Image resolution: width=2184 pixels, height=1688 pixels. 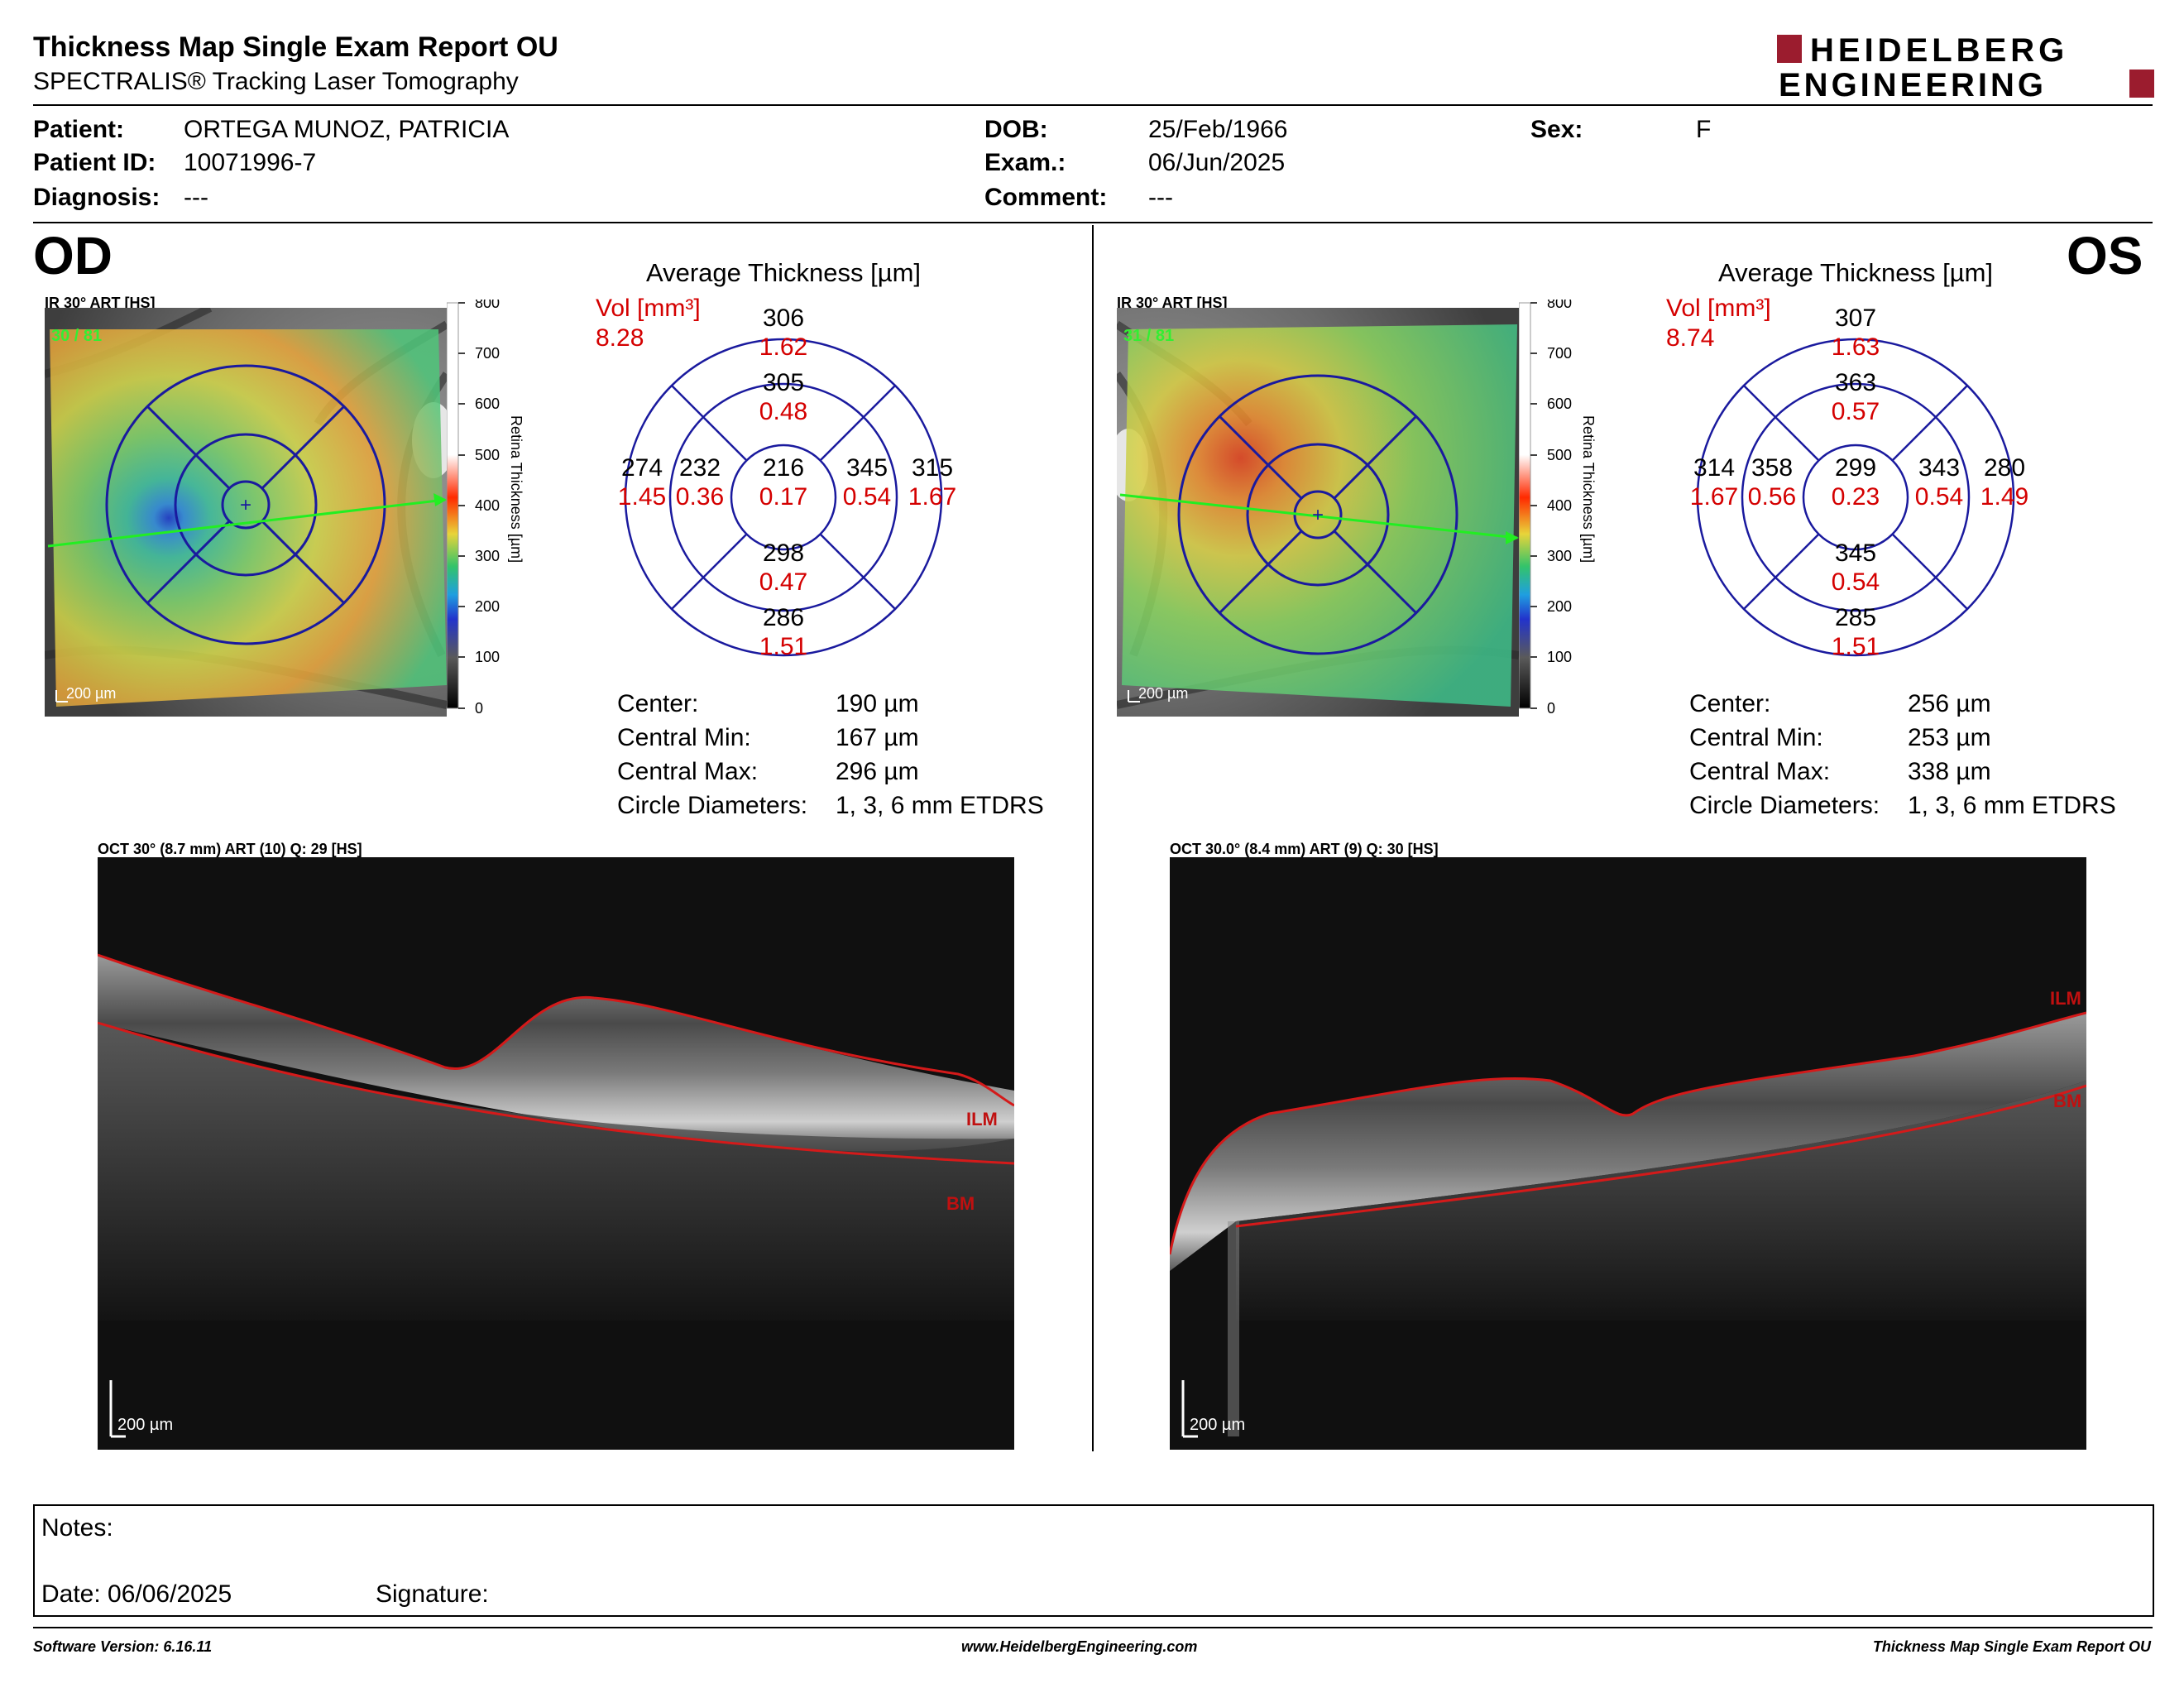 What do you see at coordinates (783, 553) in the screenshot?
I see `od-inner-bottom-thickness: 298` at bounding box center [783, 553].